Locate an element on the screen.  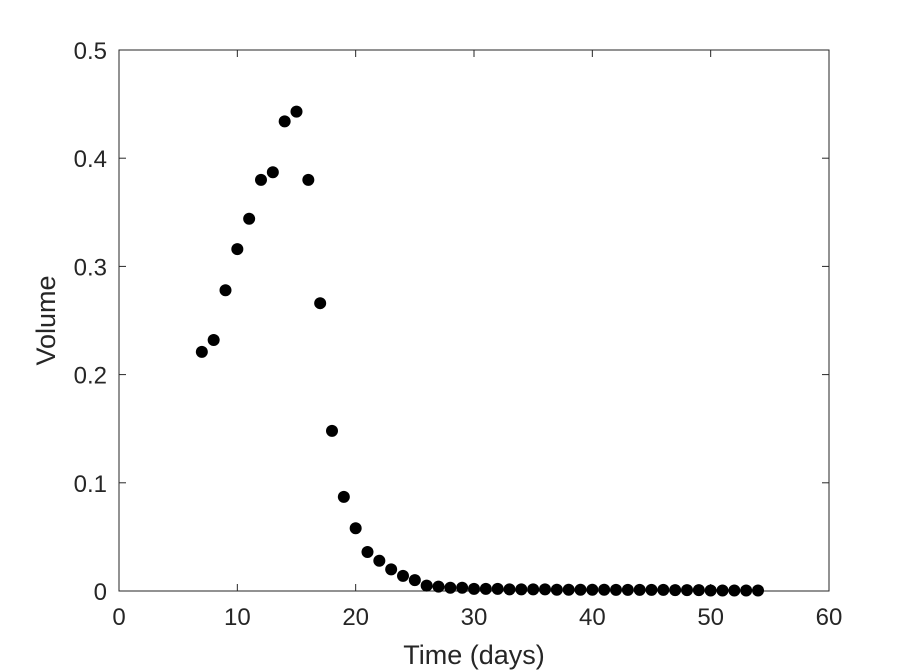
y-tick-label: 0.4 is located at coordinates (90, 159).